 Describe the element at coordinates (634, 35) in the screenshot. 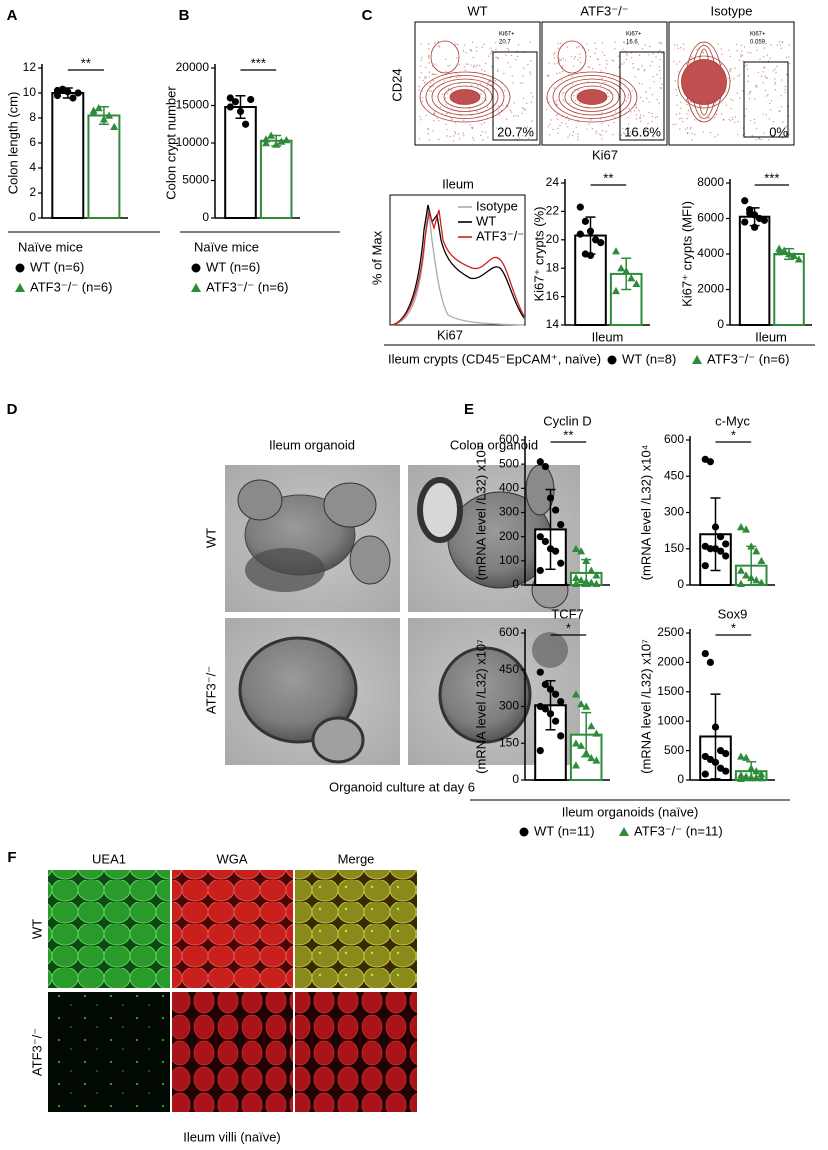

I see `gate-label: Ki67+` at that location.